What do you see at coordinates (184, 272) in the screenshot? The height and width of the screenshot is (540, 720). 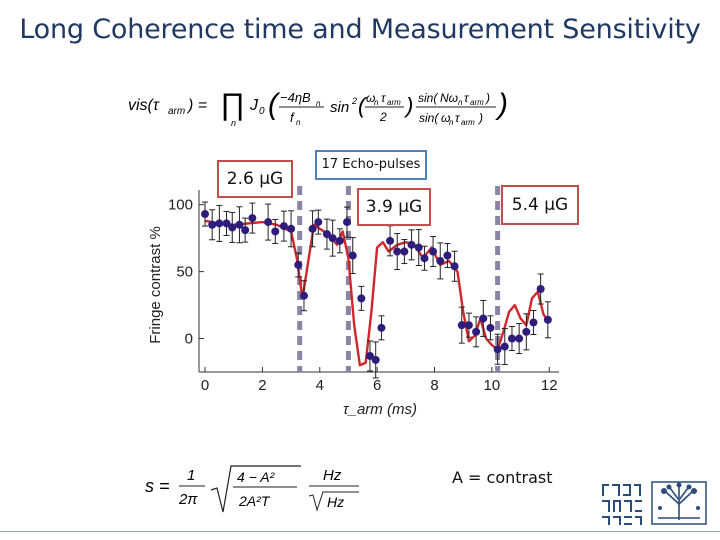 I see `y-tick-label: 50` at bounding box center [184, 272].